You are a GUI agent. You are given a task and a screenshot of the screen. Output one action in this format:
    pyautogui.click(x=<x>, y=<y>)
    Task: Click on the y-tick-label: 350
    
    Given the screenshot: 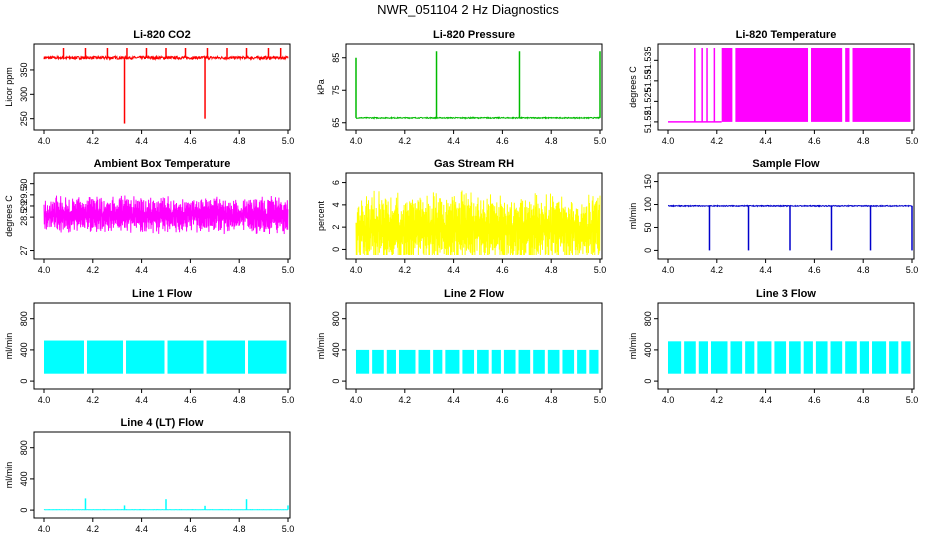 What is the action you would take?
    pyautogui.click(x=24, y=69)
    